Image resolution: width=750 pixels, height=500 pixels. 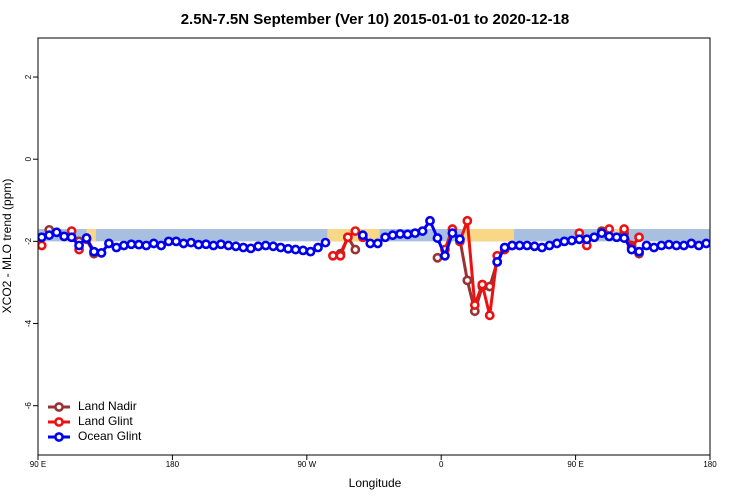 I want to click on band, so click(x=91, y=235).